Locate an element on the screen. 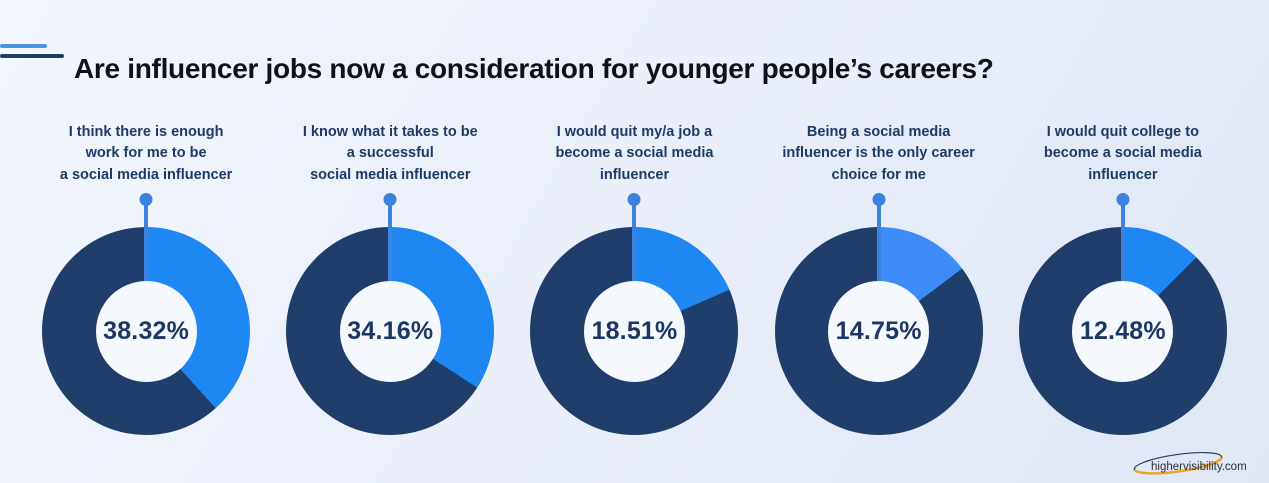 Image resolution: width=1269 pixels, height=483 pixels. title-accent-line-light is located at coordinates (23, 46).